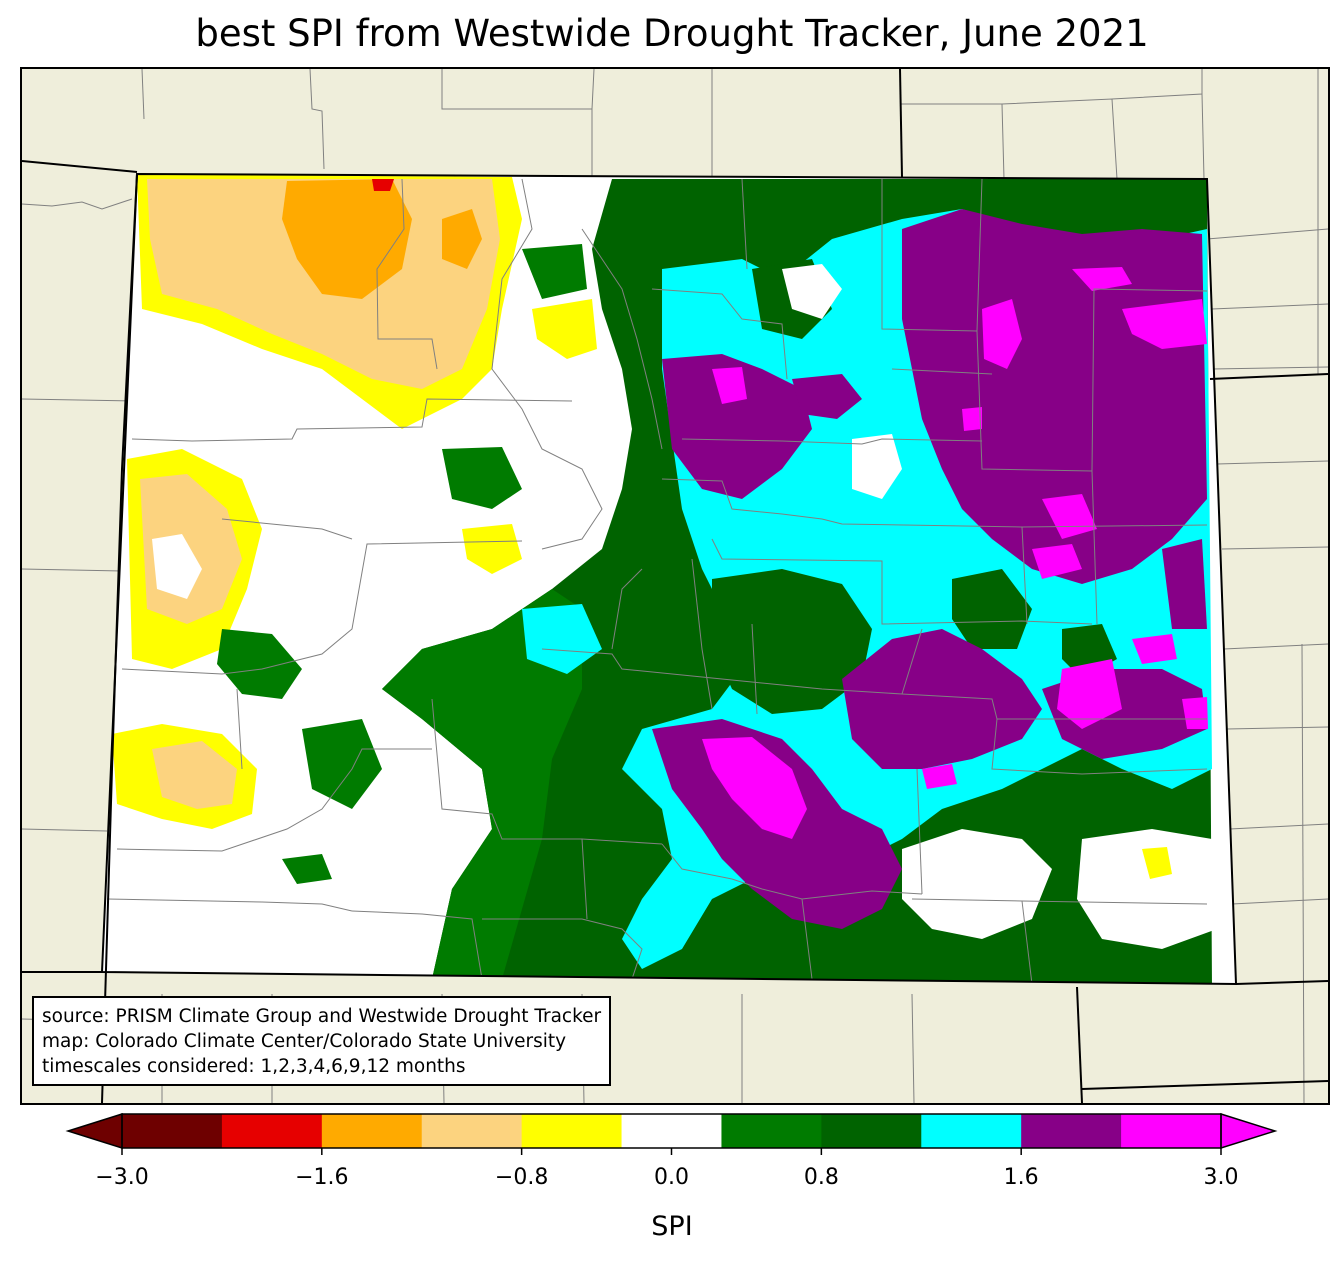 The height and width of the screenshot is (1262, 1344). I want to click on colorbar-bins, so click(672, 1131).